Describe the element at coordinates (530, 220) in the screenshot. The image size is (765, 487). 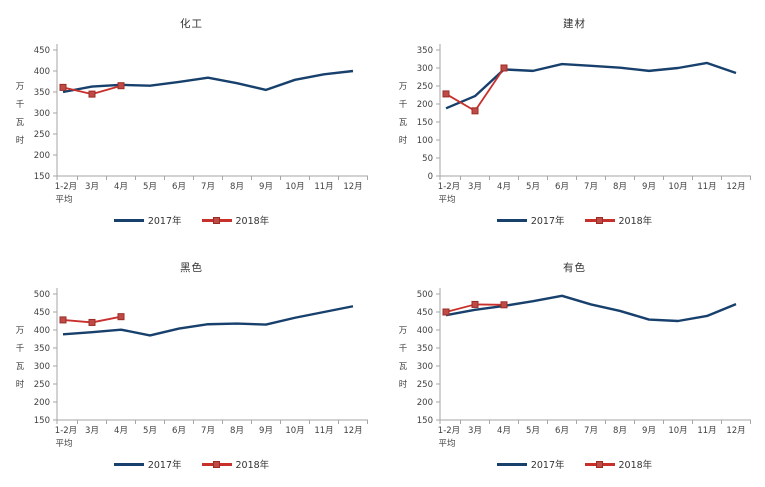
I see `legend-item-2017: 2017年` at that location.